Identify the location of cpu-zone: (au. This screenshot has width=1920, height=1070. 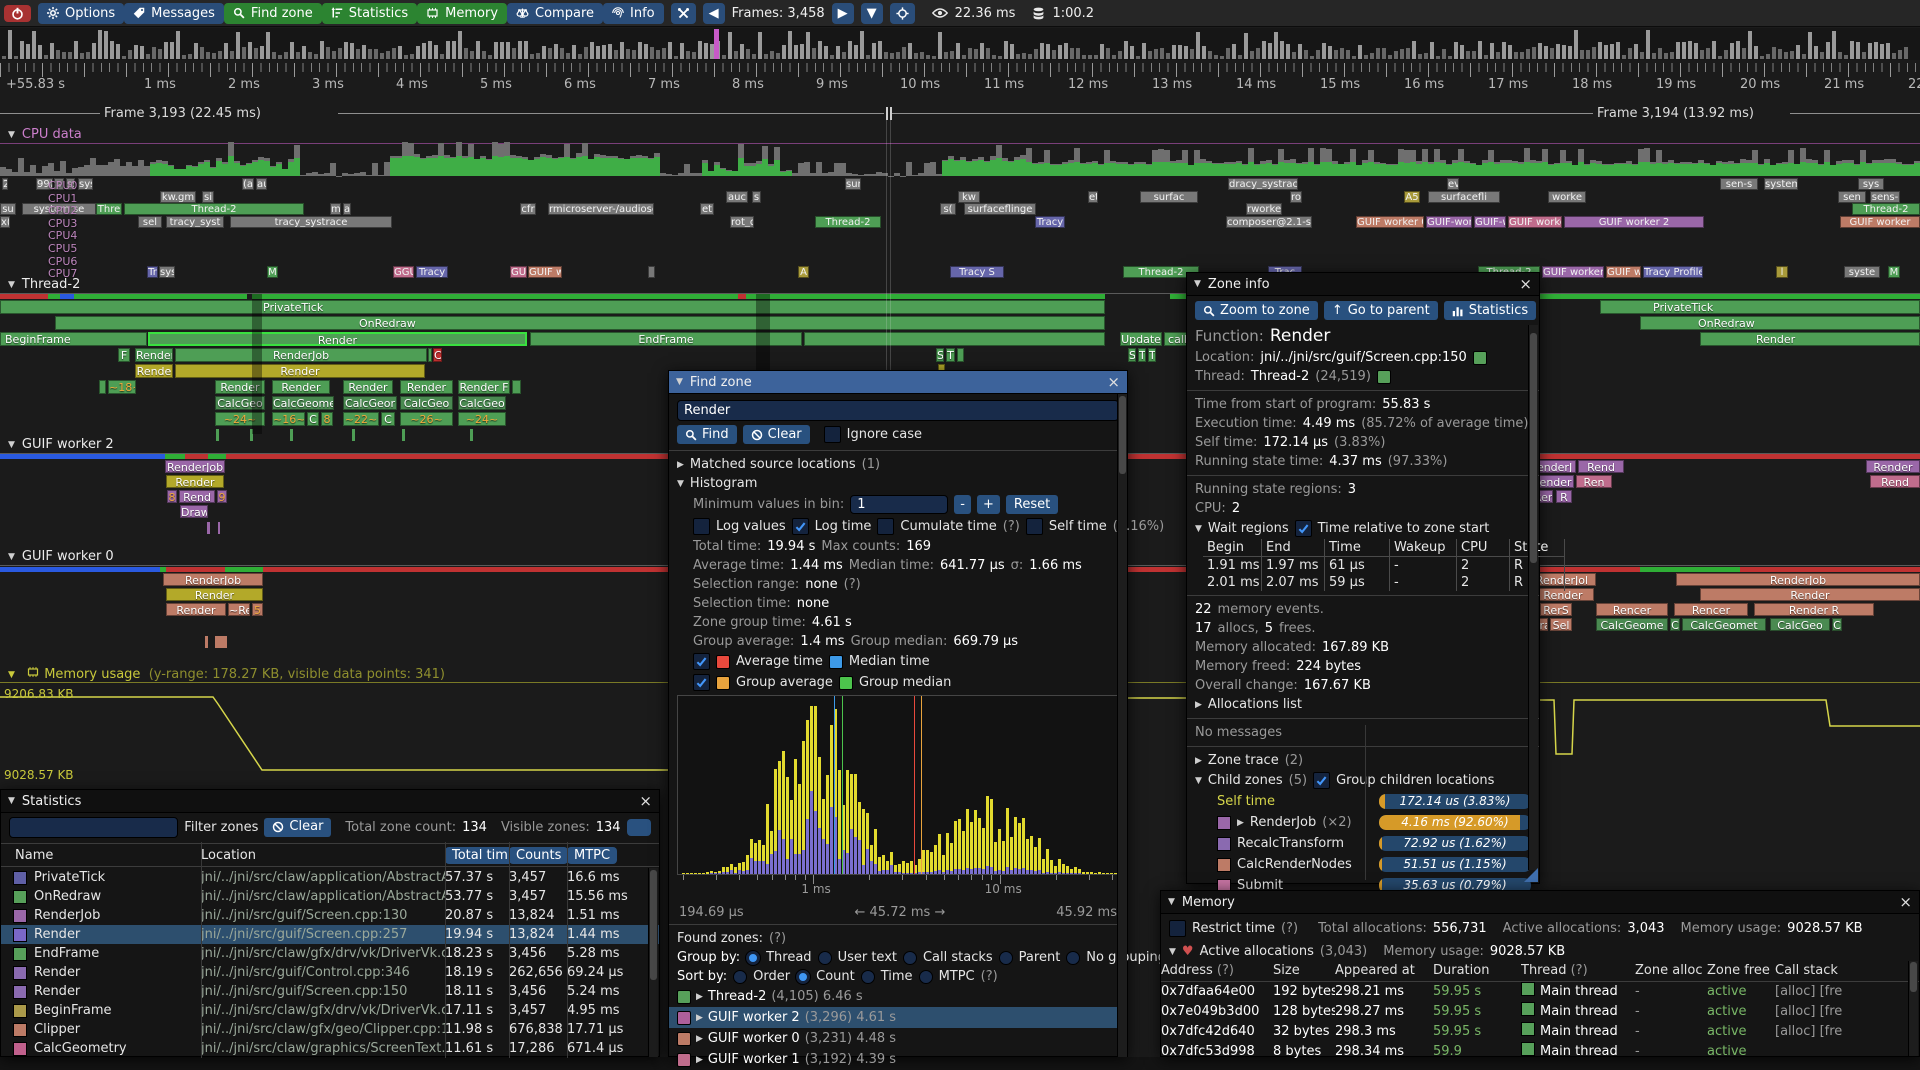
(248, 184).